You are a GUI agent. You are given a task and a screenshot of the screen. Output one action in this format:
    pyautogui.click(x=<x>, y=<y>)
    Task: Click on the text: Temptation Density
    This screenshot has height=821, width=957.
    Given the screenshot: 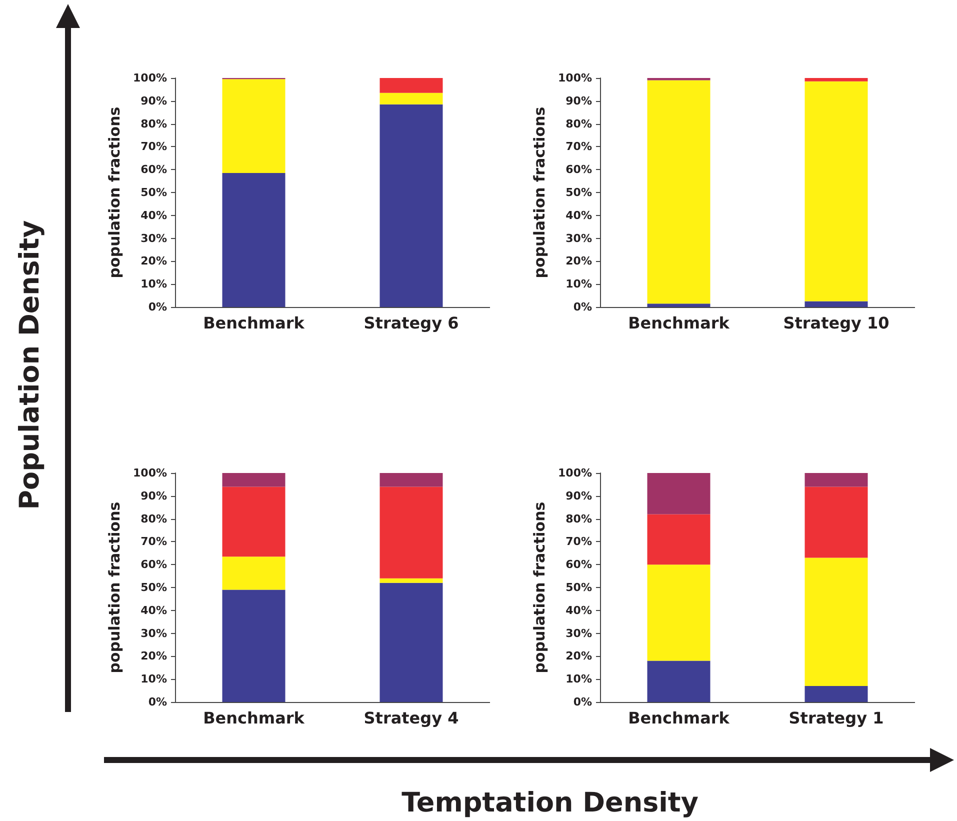 What is the action you would take?
    pyautogui.click(x=550, y=803)
    